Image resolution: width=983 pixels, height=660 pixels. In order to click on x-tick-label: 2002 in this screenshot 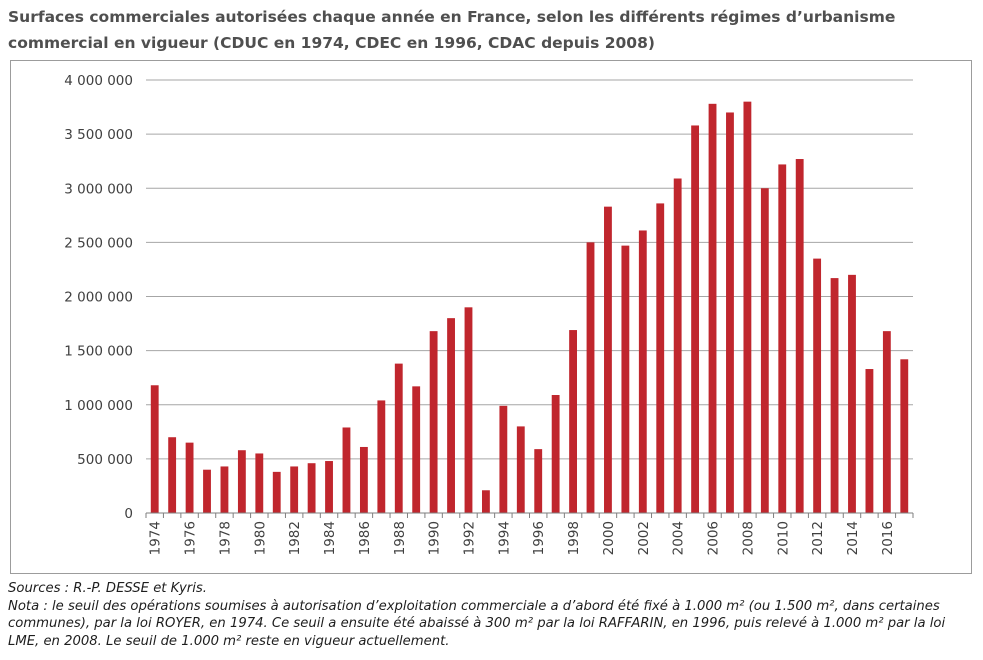, I will do `click(644, 538)`.